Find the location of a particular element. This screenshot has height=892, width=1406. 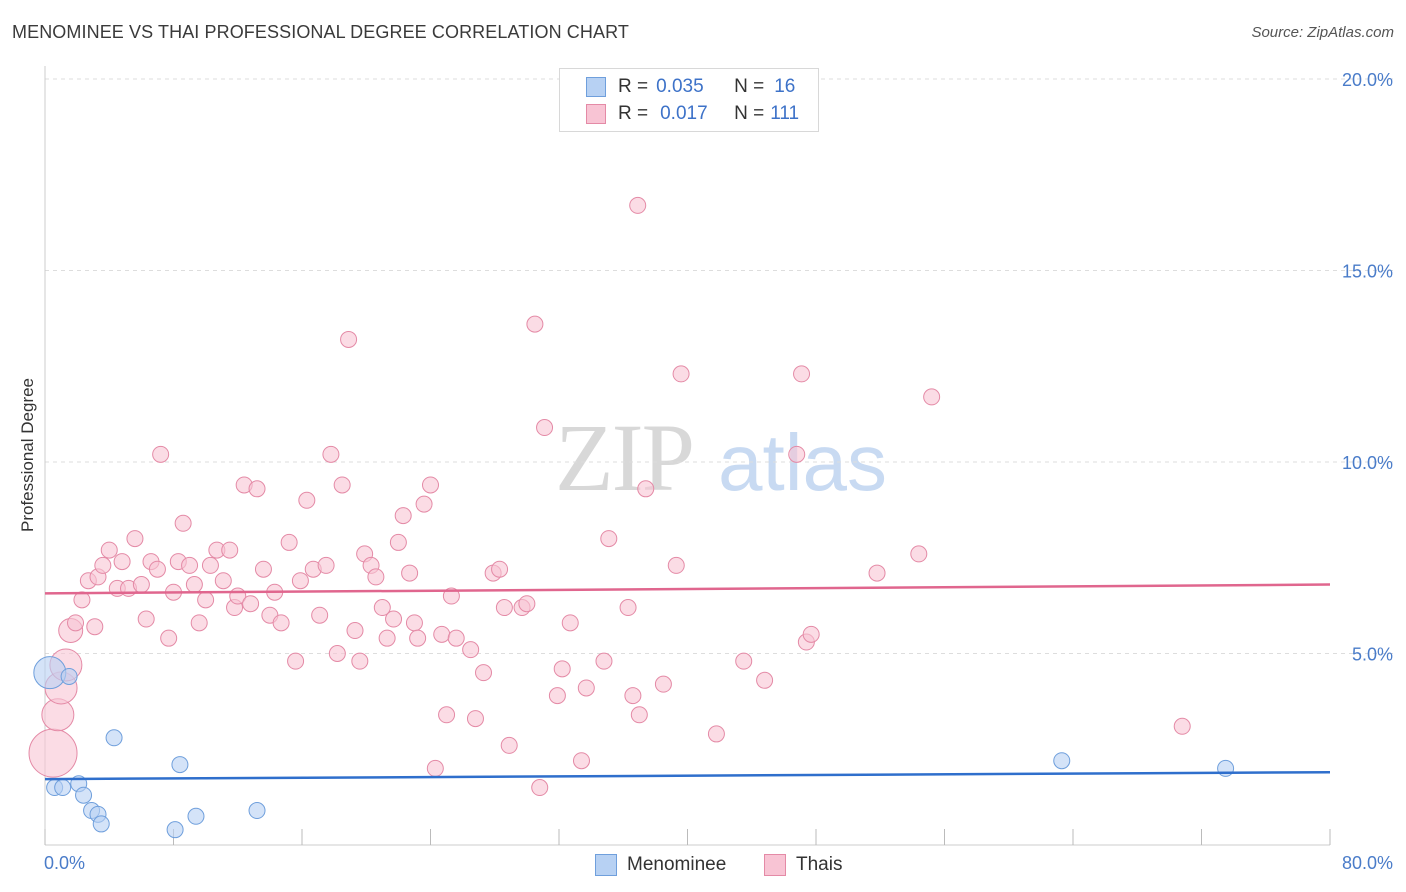

y-tick-label: 20.0% is located at coordinates (1367, 80).